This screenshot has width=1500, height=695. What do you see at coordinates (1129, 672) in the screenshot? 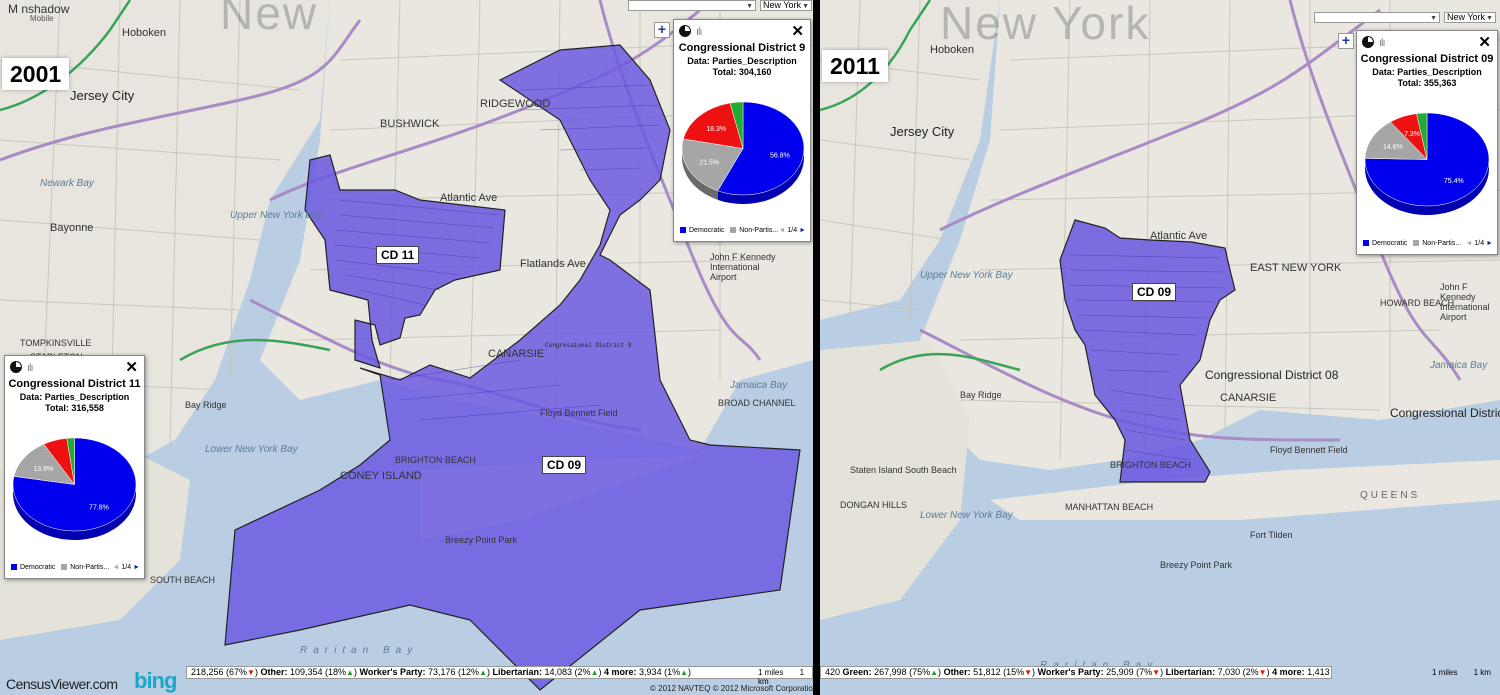
I see `status-workers-value: 25,909 (7%` at bounding box center [1129, 672].